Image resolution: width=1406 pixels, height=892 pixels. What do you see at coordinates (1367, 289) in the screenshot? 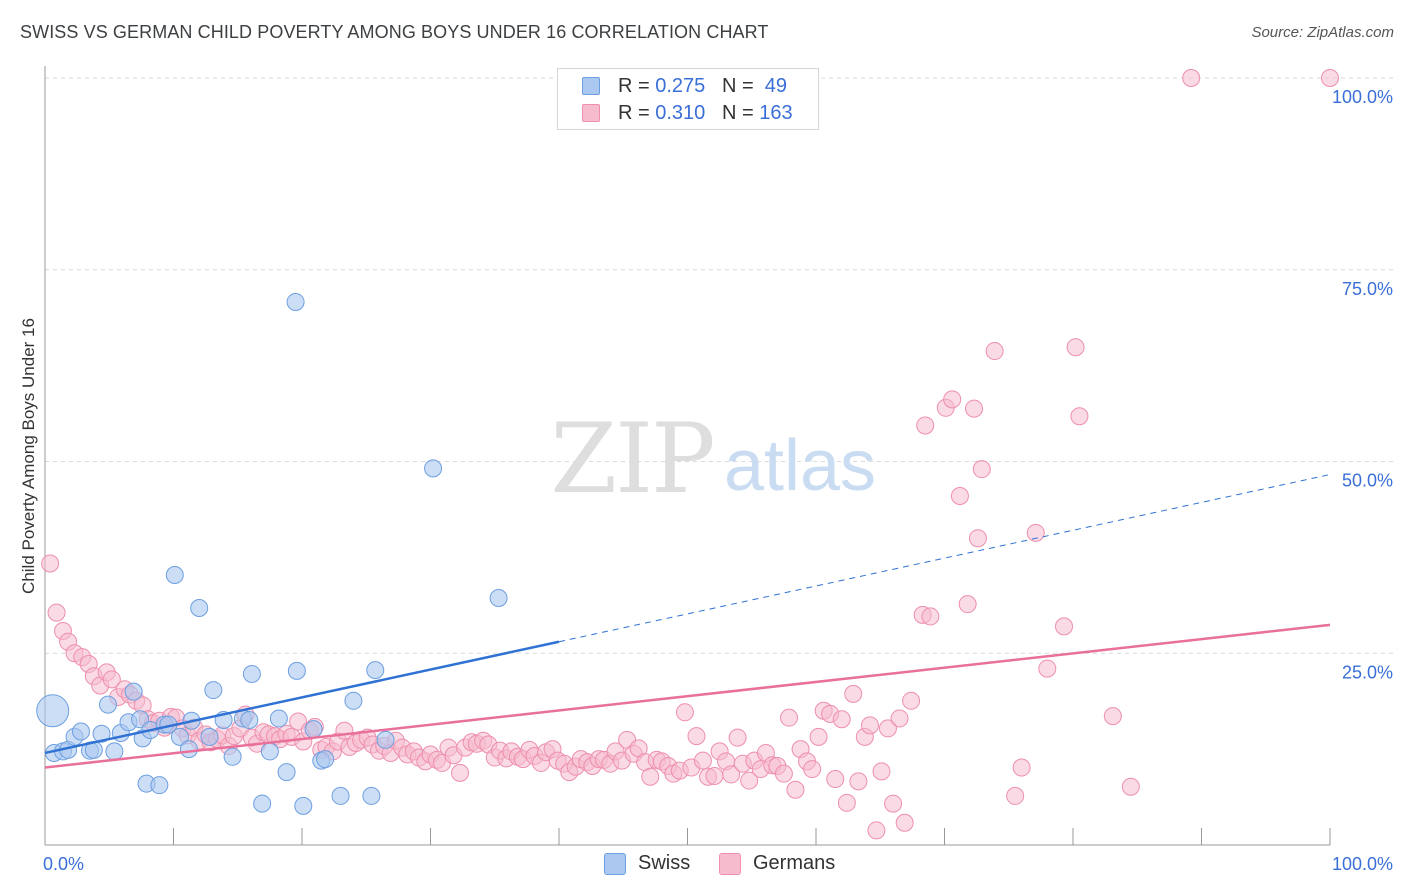
I see `y-tick-label-75: 75.0%` at bounding box center [1367, 289].